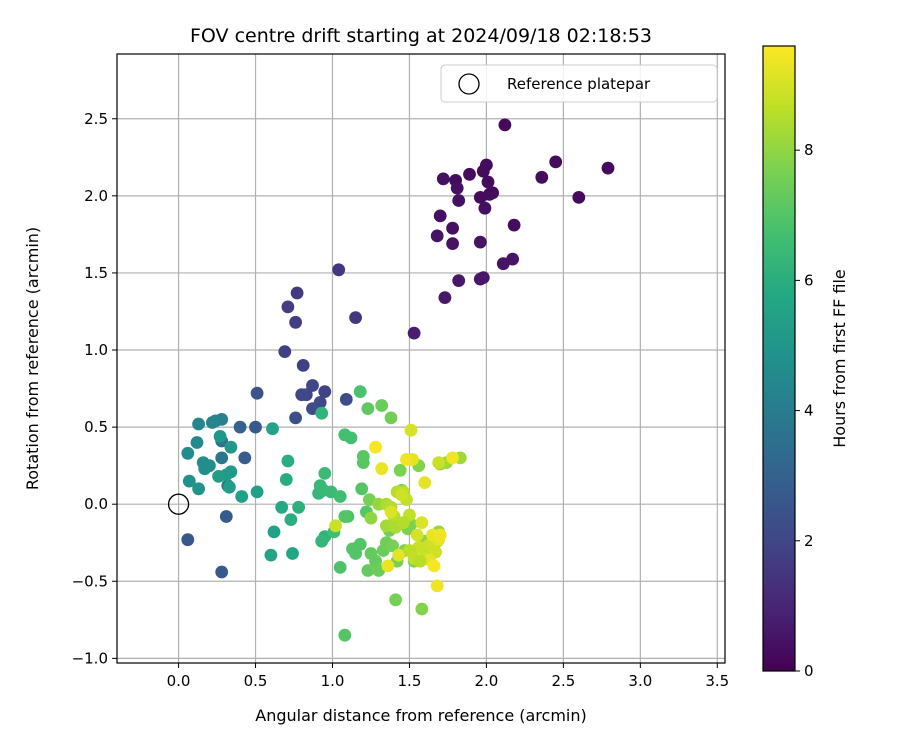 This screenshot has width=900, height=750. I want to click on y-axis-ticks: −1.0 −0.5 0.0 0.5 1.0 1.5 2.0 2.5, so click(94, 388).